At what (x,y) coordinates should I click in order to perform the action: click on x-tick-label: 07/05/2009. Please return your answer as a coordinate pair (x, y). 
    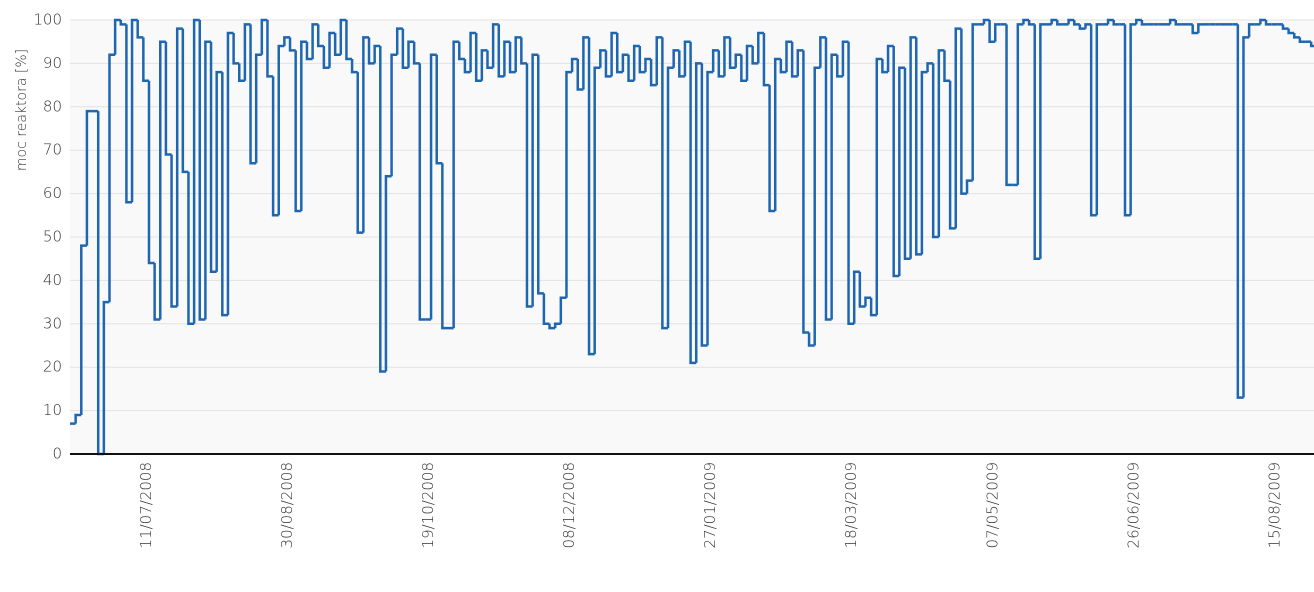
    Looking at the image, I should click on (992, 505).